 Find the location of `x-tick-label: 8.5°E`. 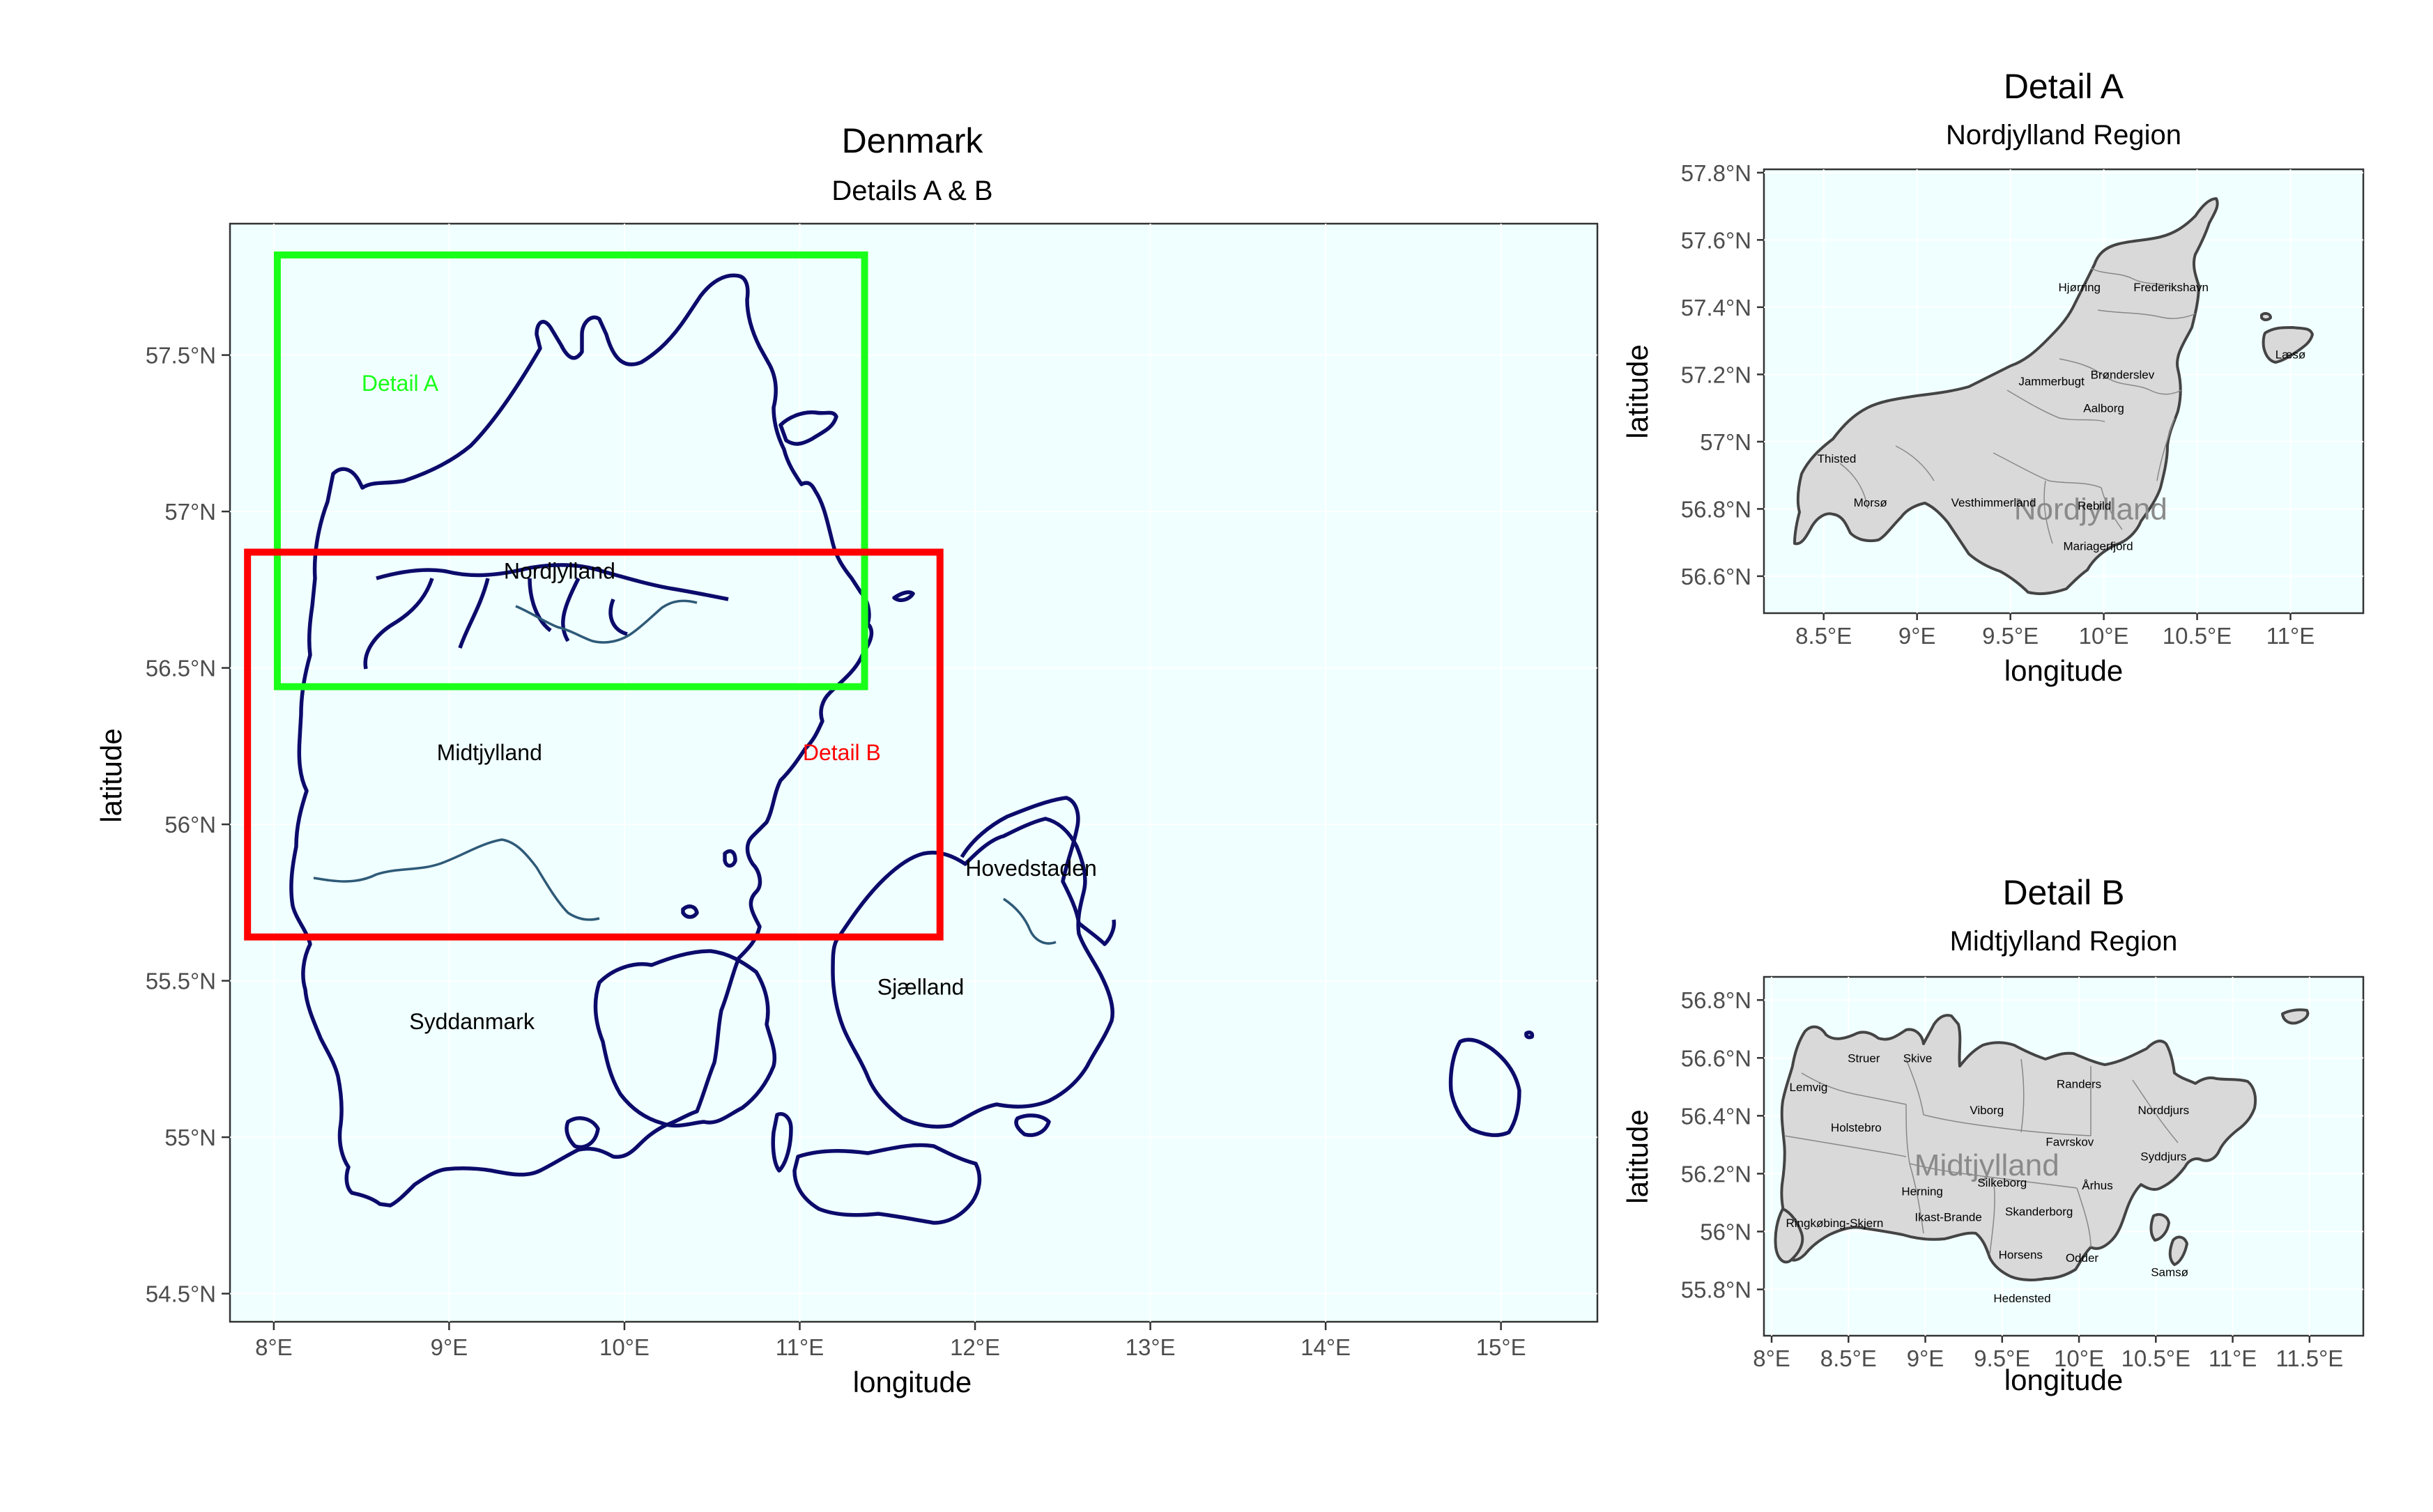

x-tick-label: 8.5°E is located at coordinates (1848, 1358).